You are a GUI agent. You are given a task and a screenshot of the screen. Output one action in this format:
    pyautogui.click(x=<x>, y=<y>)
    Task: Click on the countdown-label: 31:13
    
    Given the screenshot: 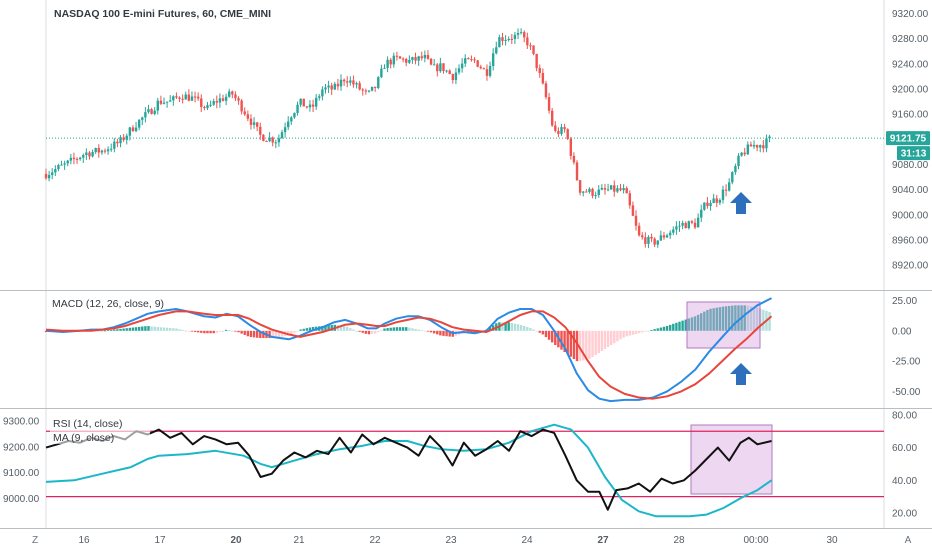 What is the action you would take?
    pyautogui.click(x=914, y=154)
    